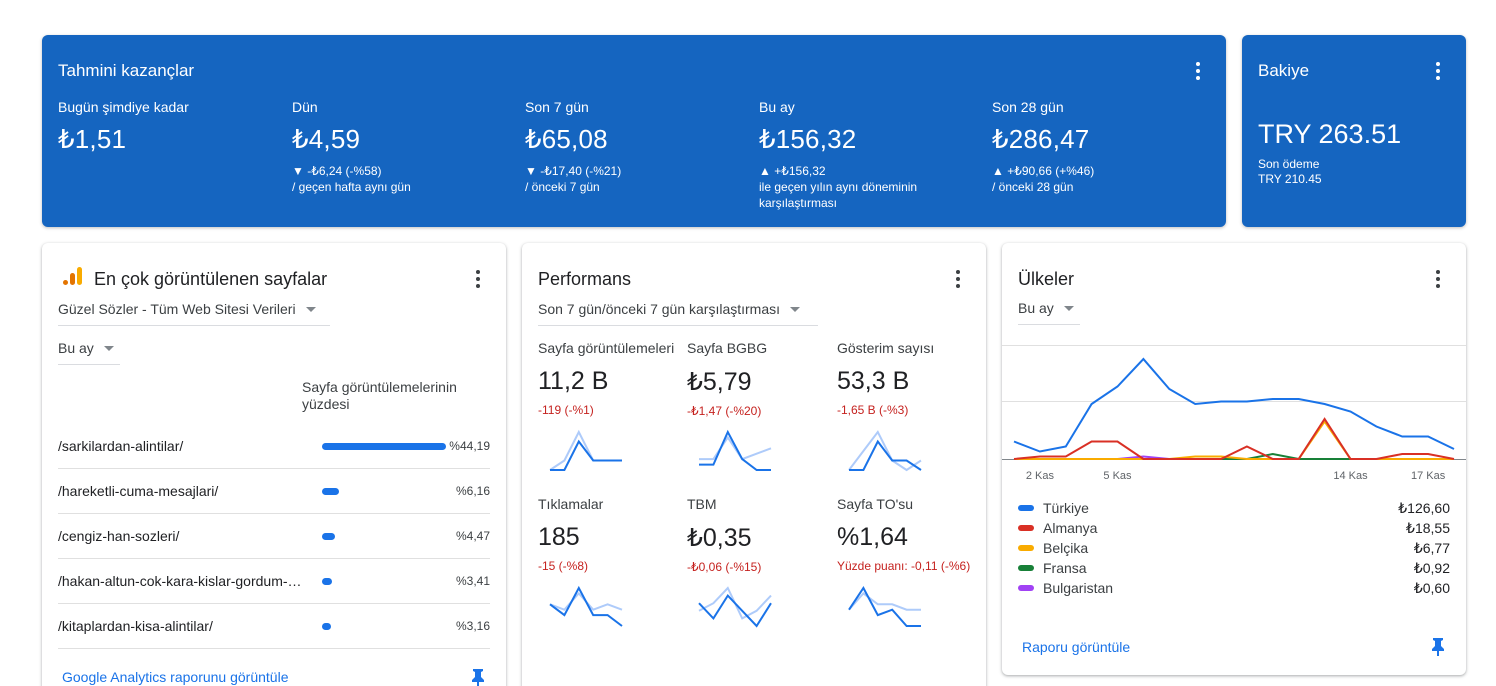 This screenshot has height=686, width=1496. I want to click on performance-more-icon, so click(958, 279).